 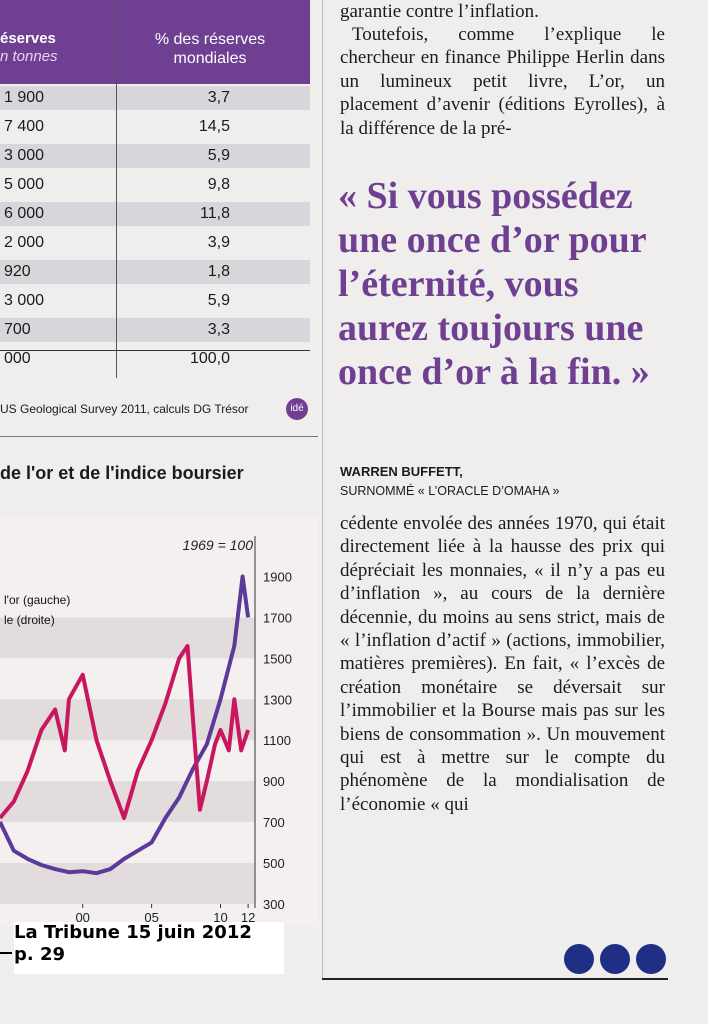 I want to click on legend-entry-1: l'or (gauche), so click(x=37, y=600).